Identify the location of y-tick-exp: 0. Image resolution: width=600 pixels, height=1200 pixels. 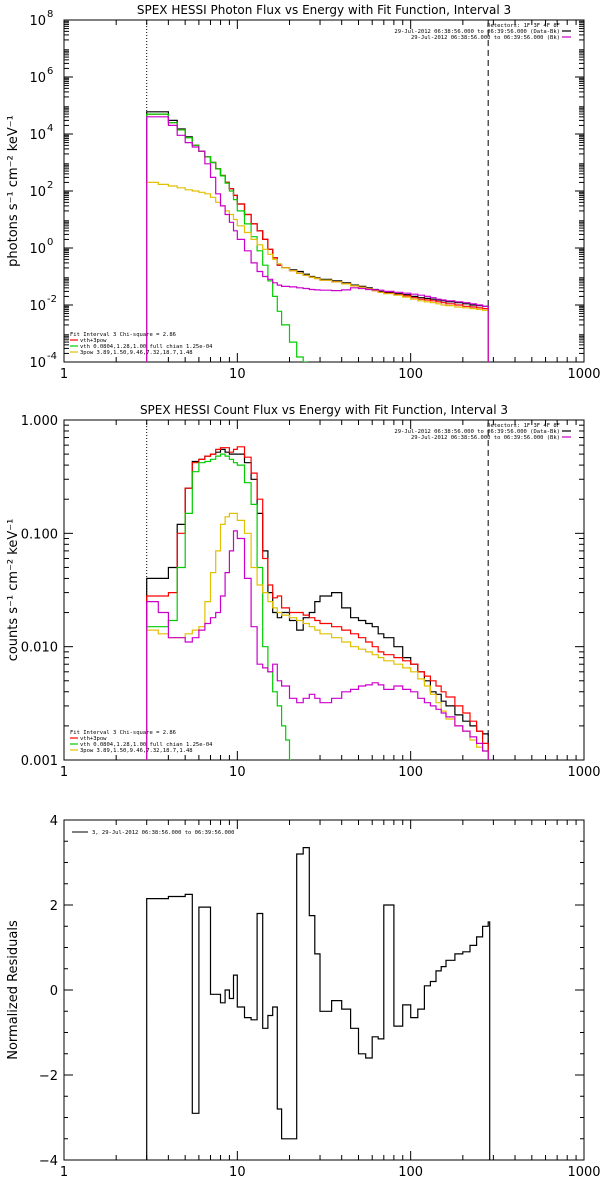
(50, 242).